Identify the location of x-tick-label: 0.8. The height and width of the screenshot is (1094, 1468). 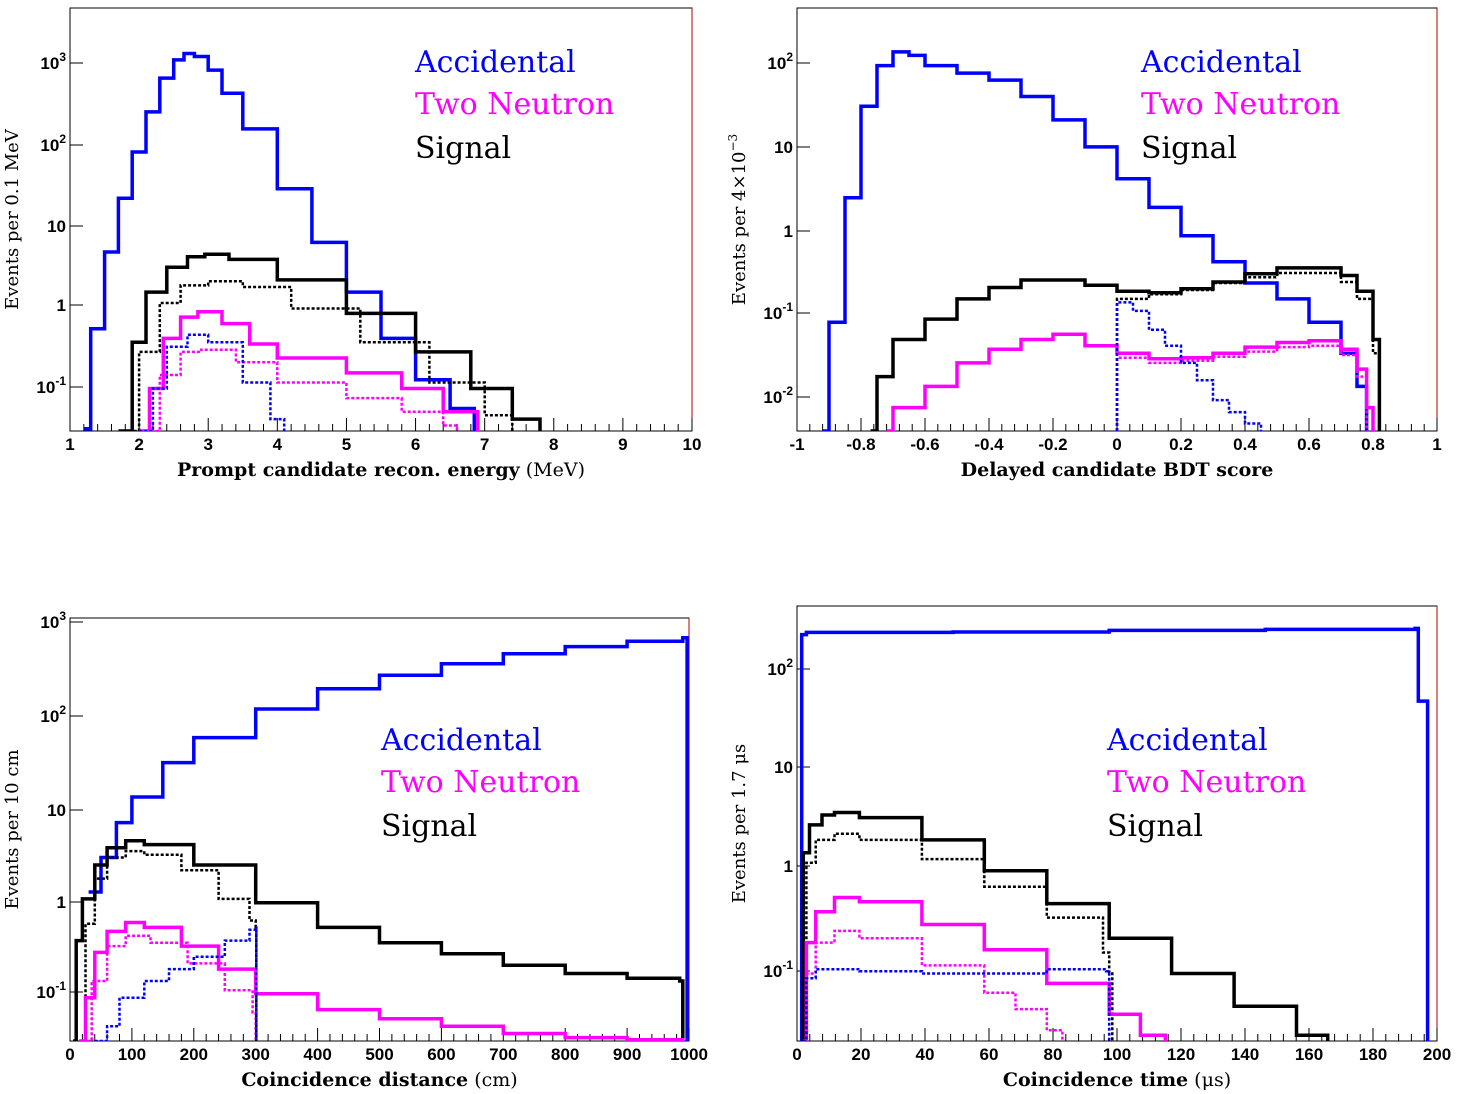
(1373, 444).